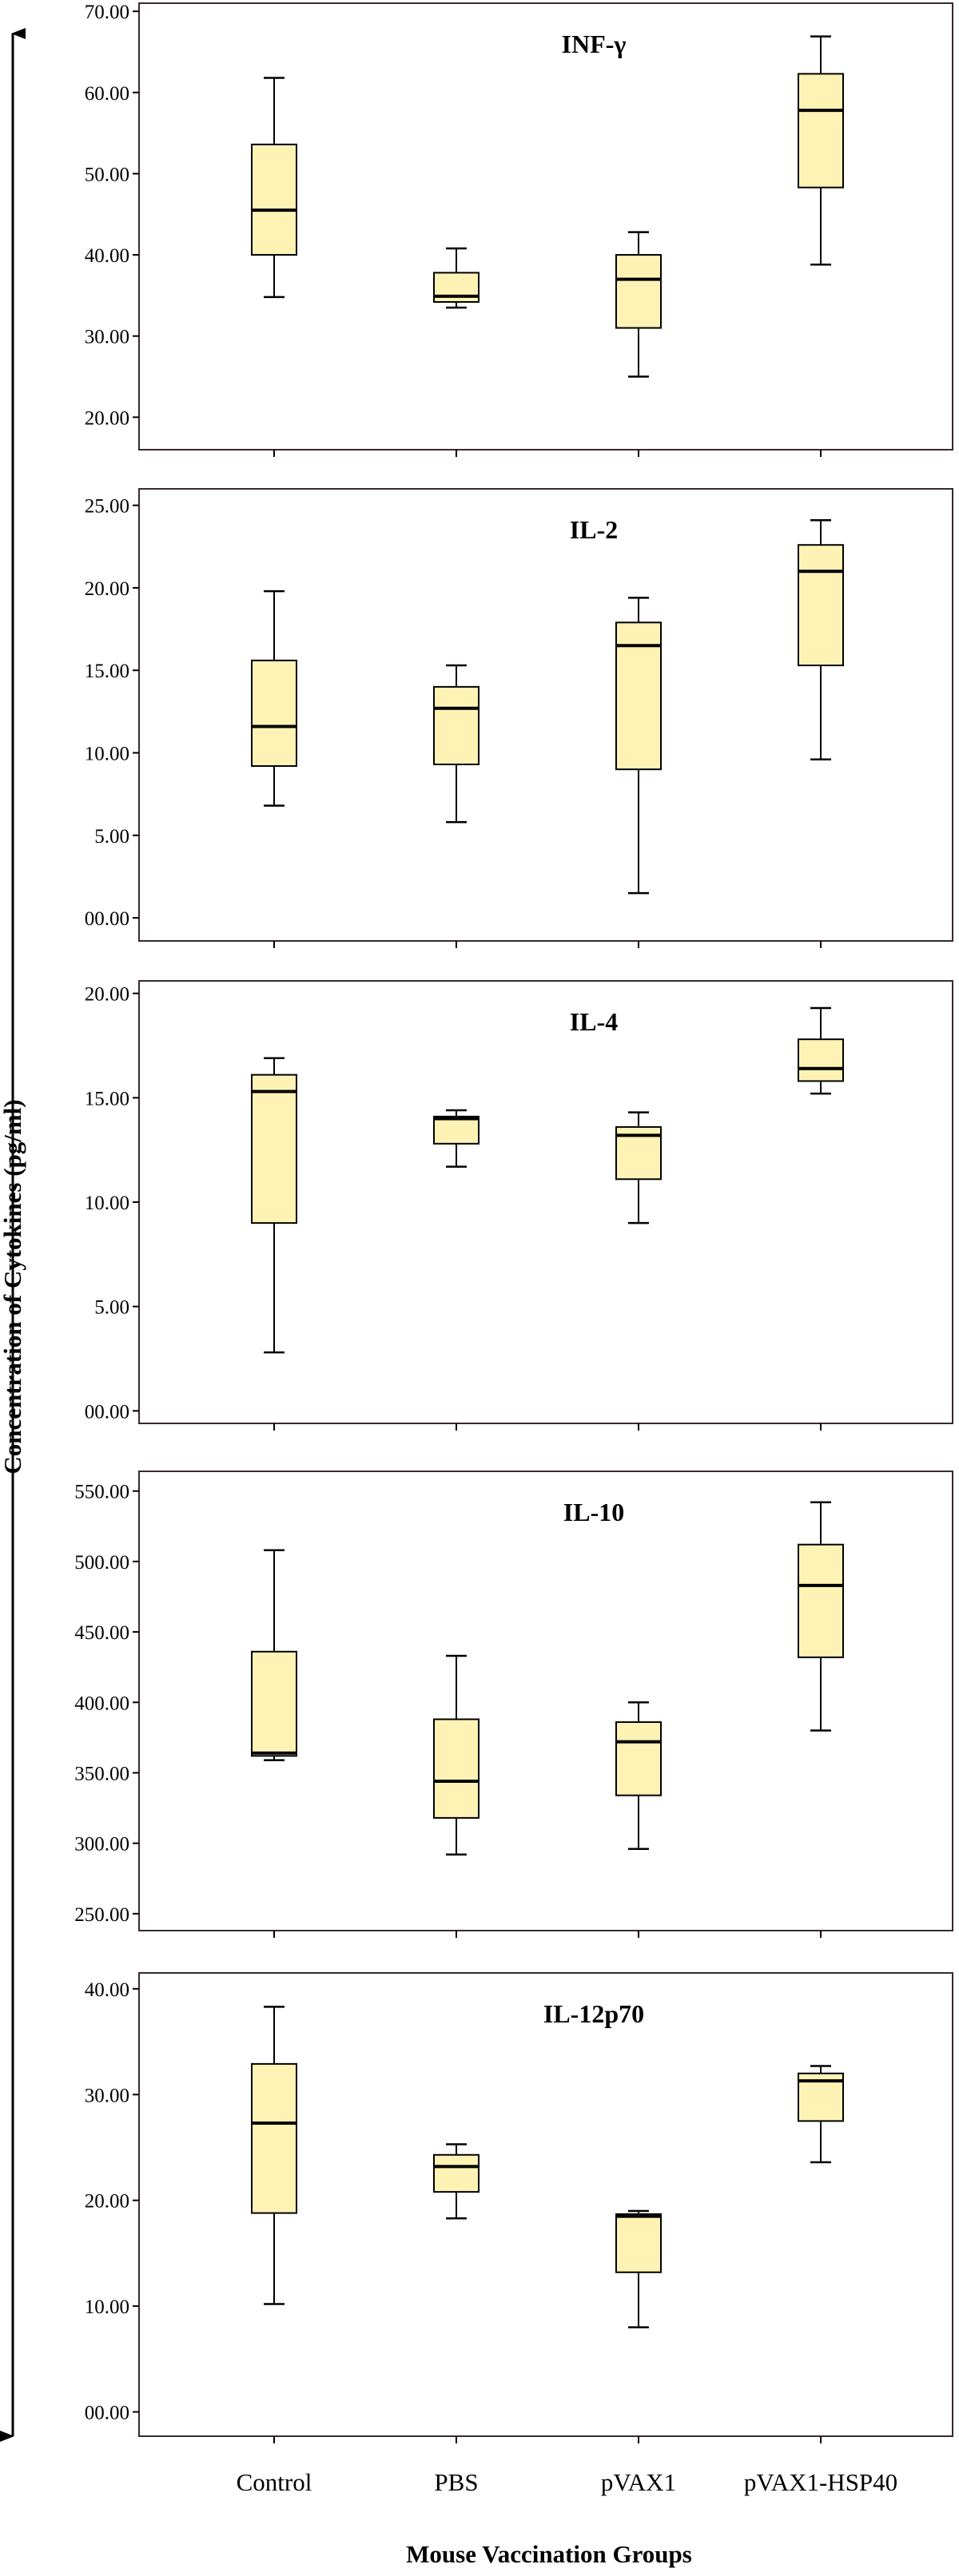 The image size is (959, 2576). What do you see at coordinates (107, 507) in the screenshot?
I see `y-tick-label: 25.00` at bounding box center [107, 507].